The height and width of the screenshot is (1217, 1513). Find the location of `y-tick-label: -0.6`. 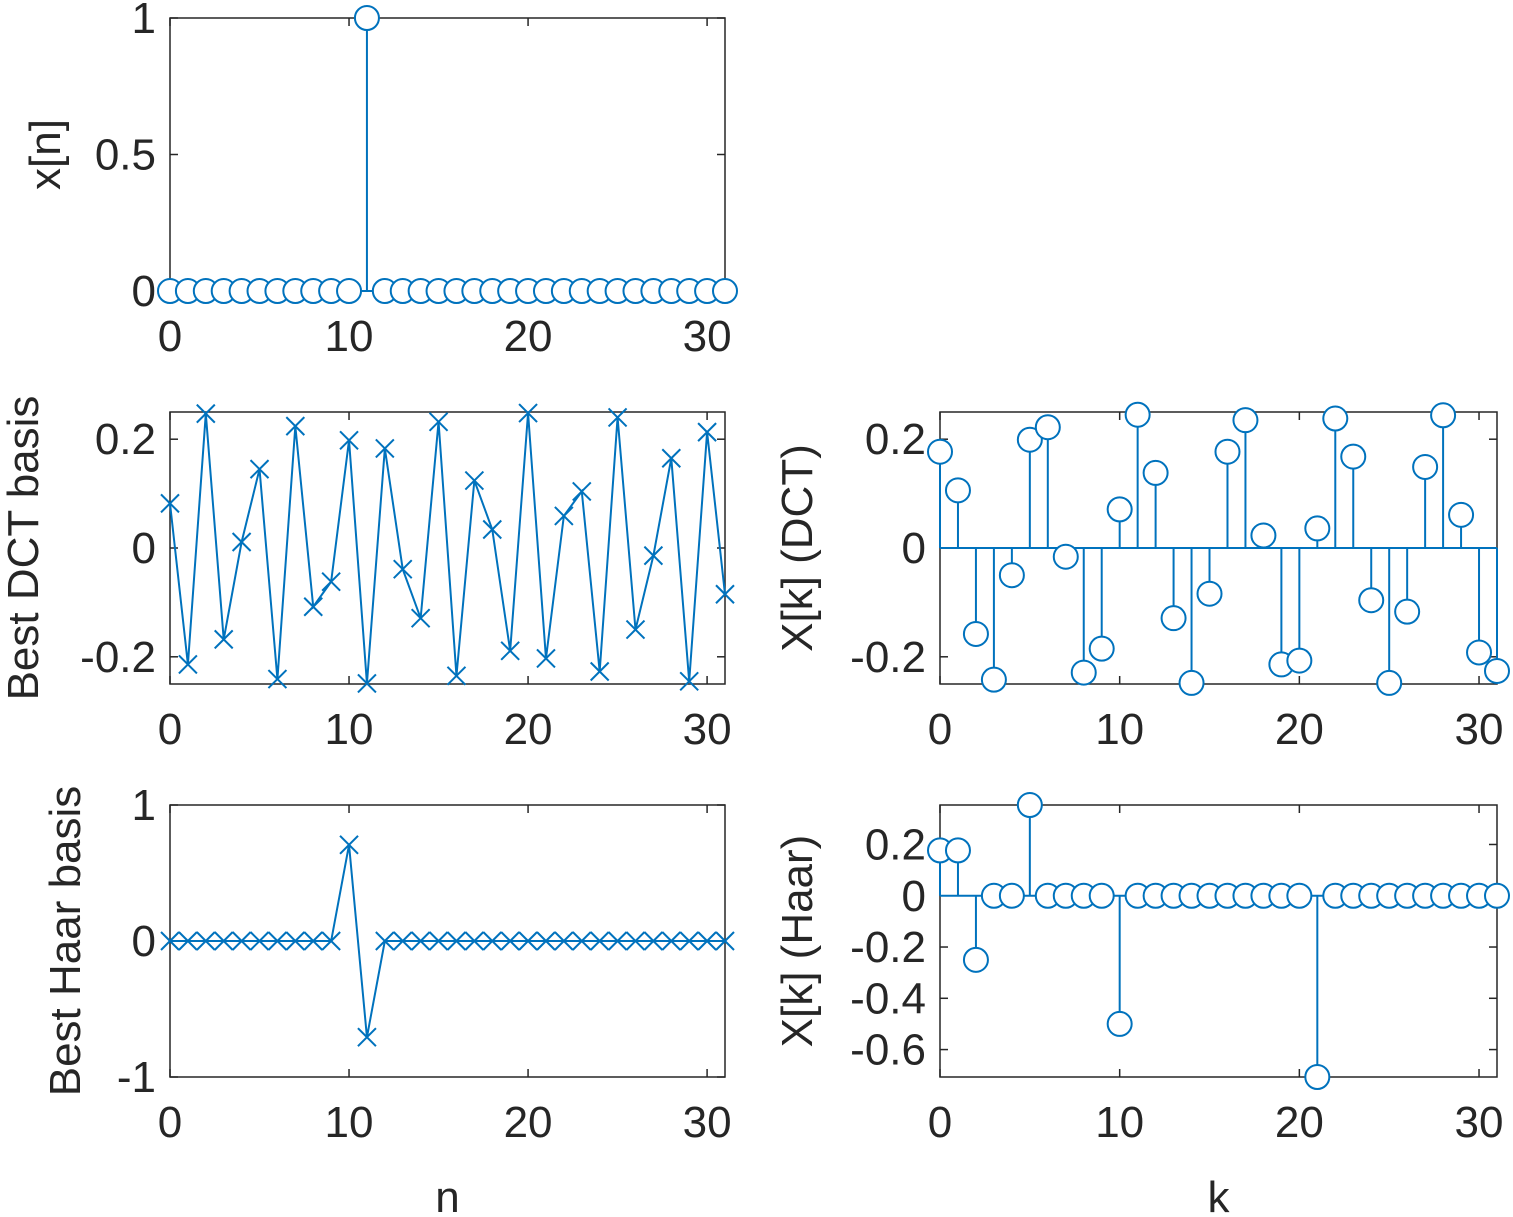

y-tick-label: -0.6 is located at coordinates (888, 1050).